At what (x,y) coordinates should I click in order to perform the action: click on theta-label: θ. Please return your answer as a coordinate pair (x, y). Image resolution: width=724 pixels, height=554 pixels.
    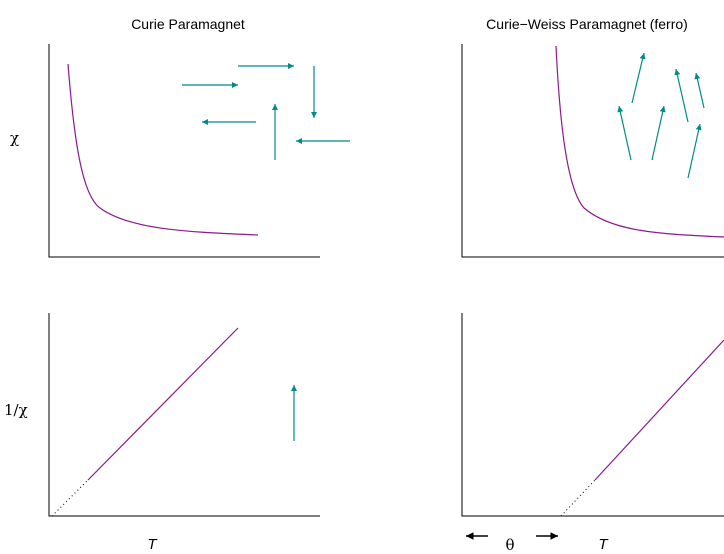
    Looking at the image, I should click on (509, 545).